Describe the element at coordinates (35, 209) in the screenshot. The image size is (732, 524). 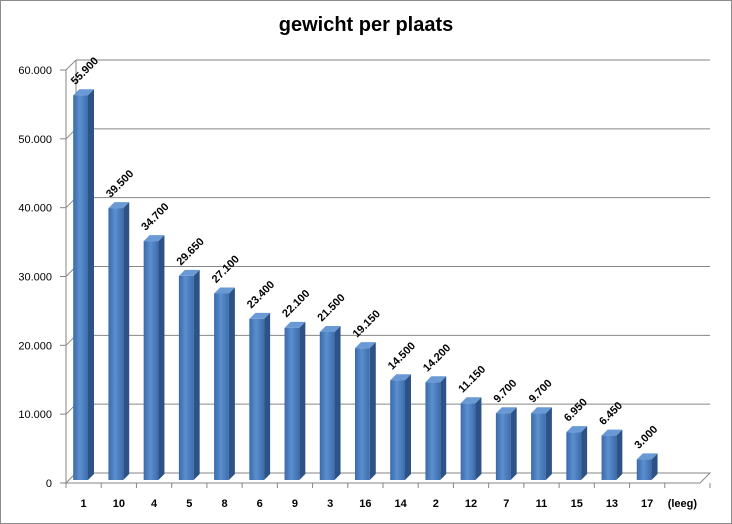
I see `y-tick-label: 40.000` at that location.